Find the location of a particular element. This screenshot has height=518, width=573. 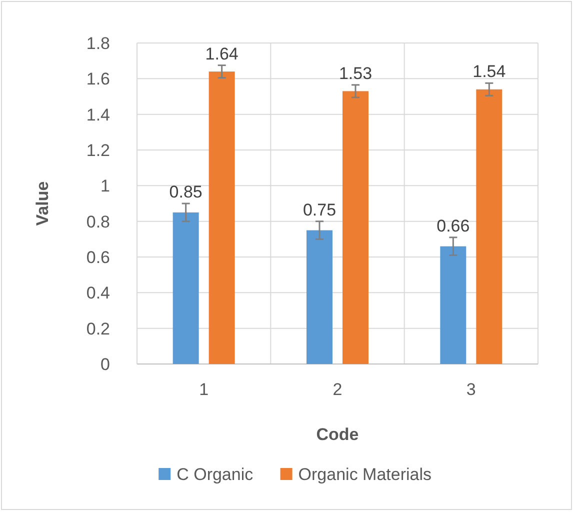

legend-label: Organic Materials is located at coordinates (365, 474).